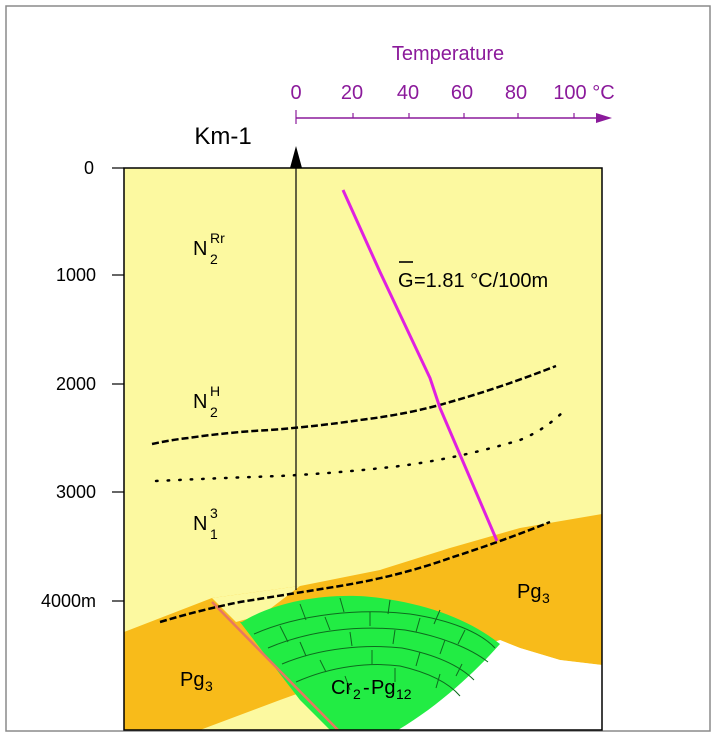 This screenshot has width=716, height=742. I want to click on unit-pg3-right-sub: 3, so click(546, 598).